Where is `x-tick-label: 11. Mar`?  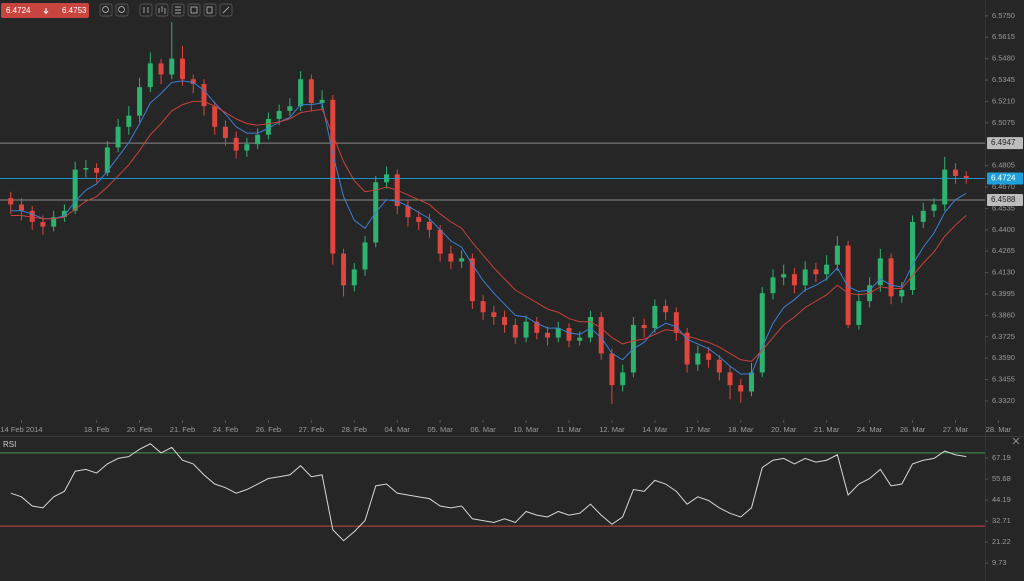 x-tick-label: 11. Mar is located at coordinates (569, 429).